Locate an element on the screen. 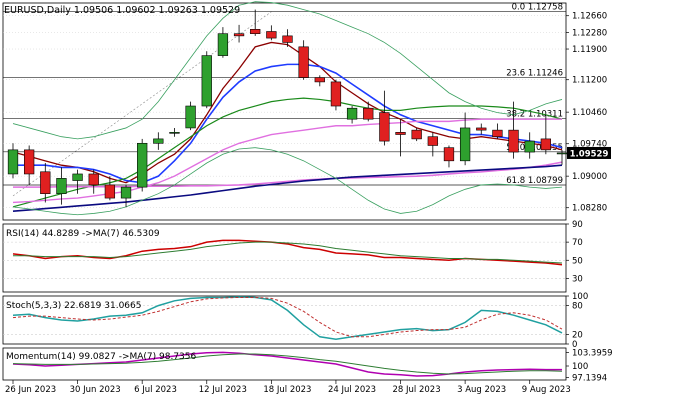 The height and width of the screenshot is (404, 700). date-tick-label-6: 28 Jul 2023 is located at coordinates (417, 390).